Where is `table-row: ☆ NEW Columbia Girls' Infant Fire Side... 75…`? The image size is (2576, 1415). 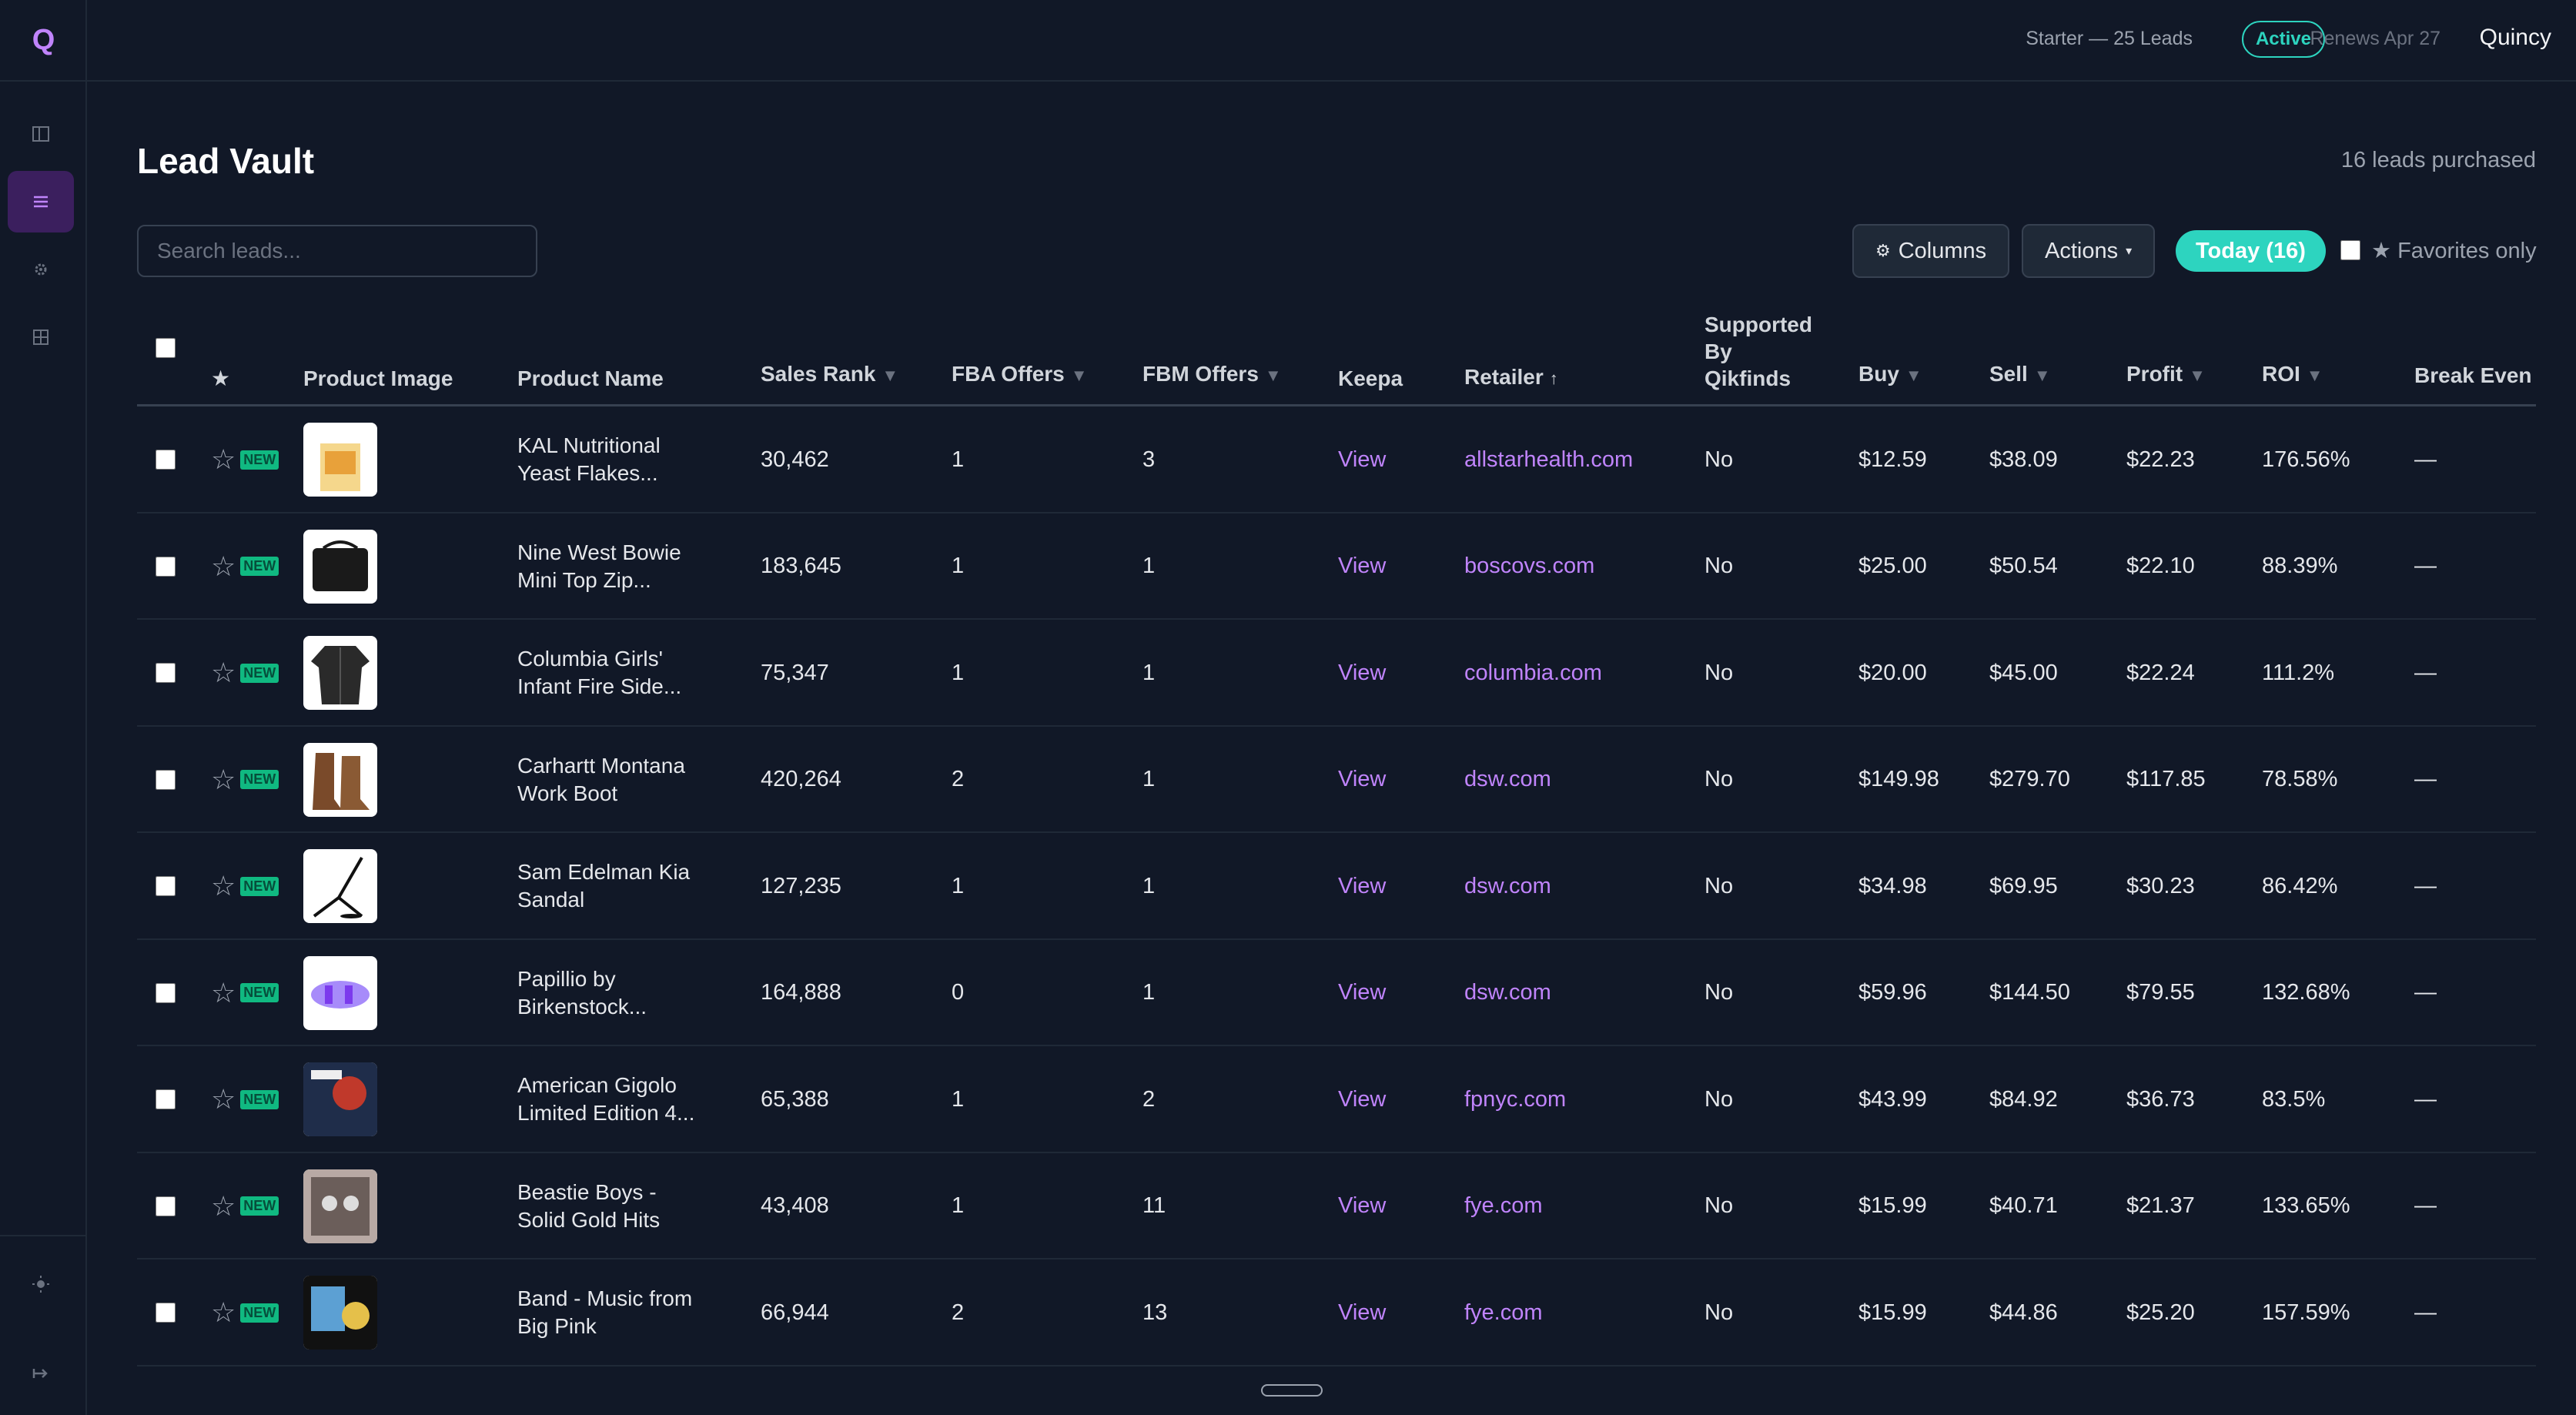 table-row: ☆ NEW Columbia Girls' Infant Fire Side... 75… is located at coordinates (1336, 673).